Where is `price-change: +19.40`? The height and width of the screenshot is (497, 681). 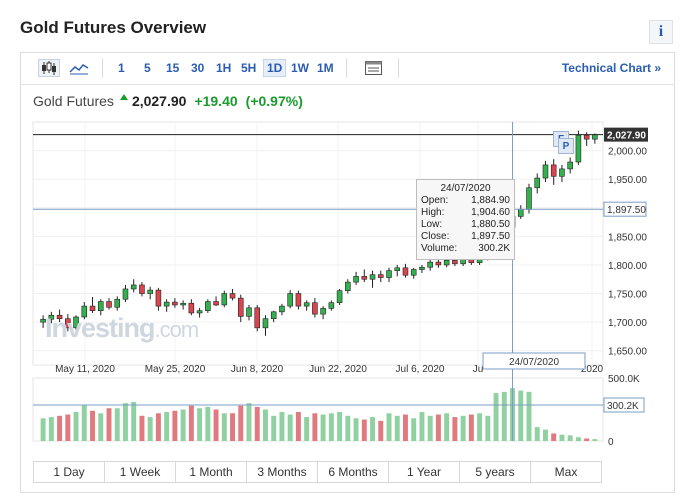 price-change: +19.40 is located at coordinates (216, 101).